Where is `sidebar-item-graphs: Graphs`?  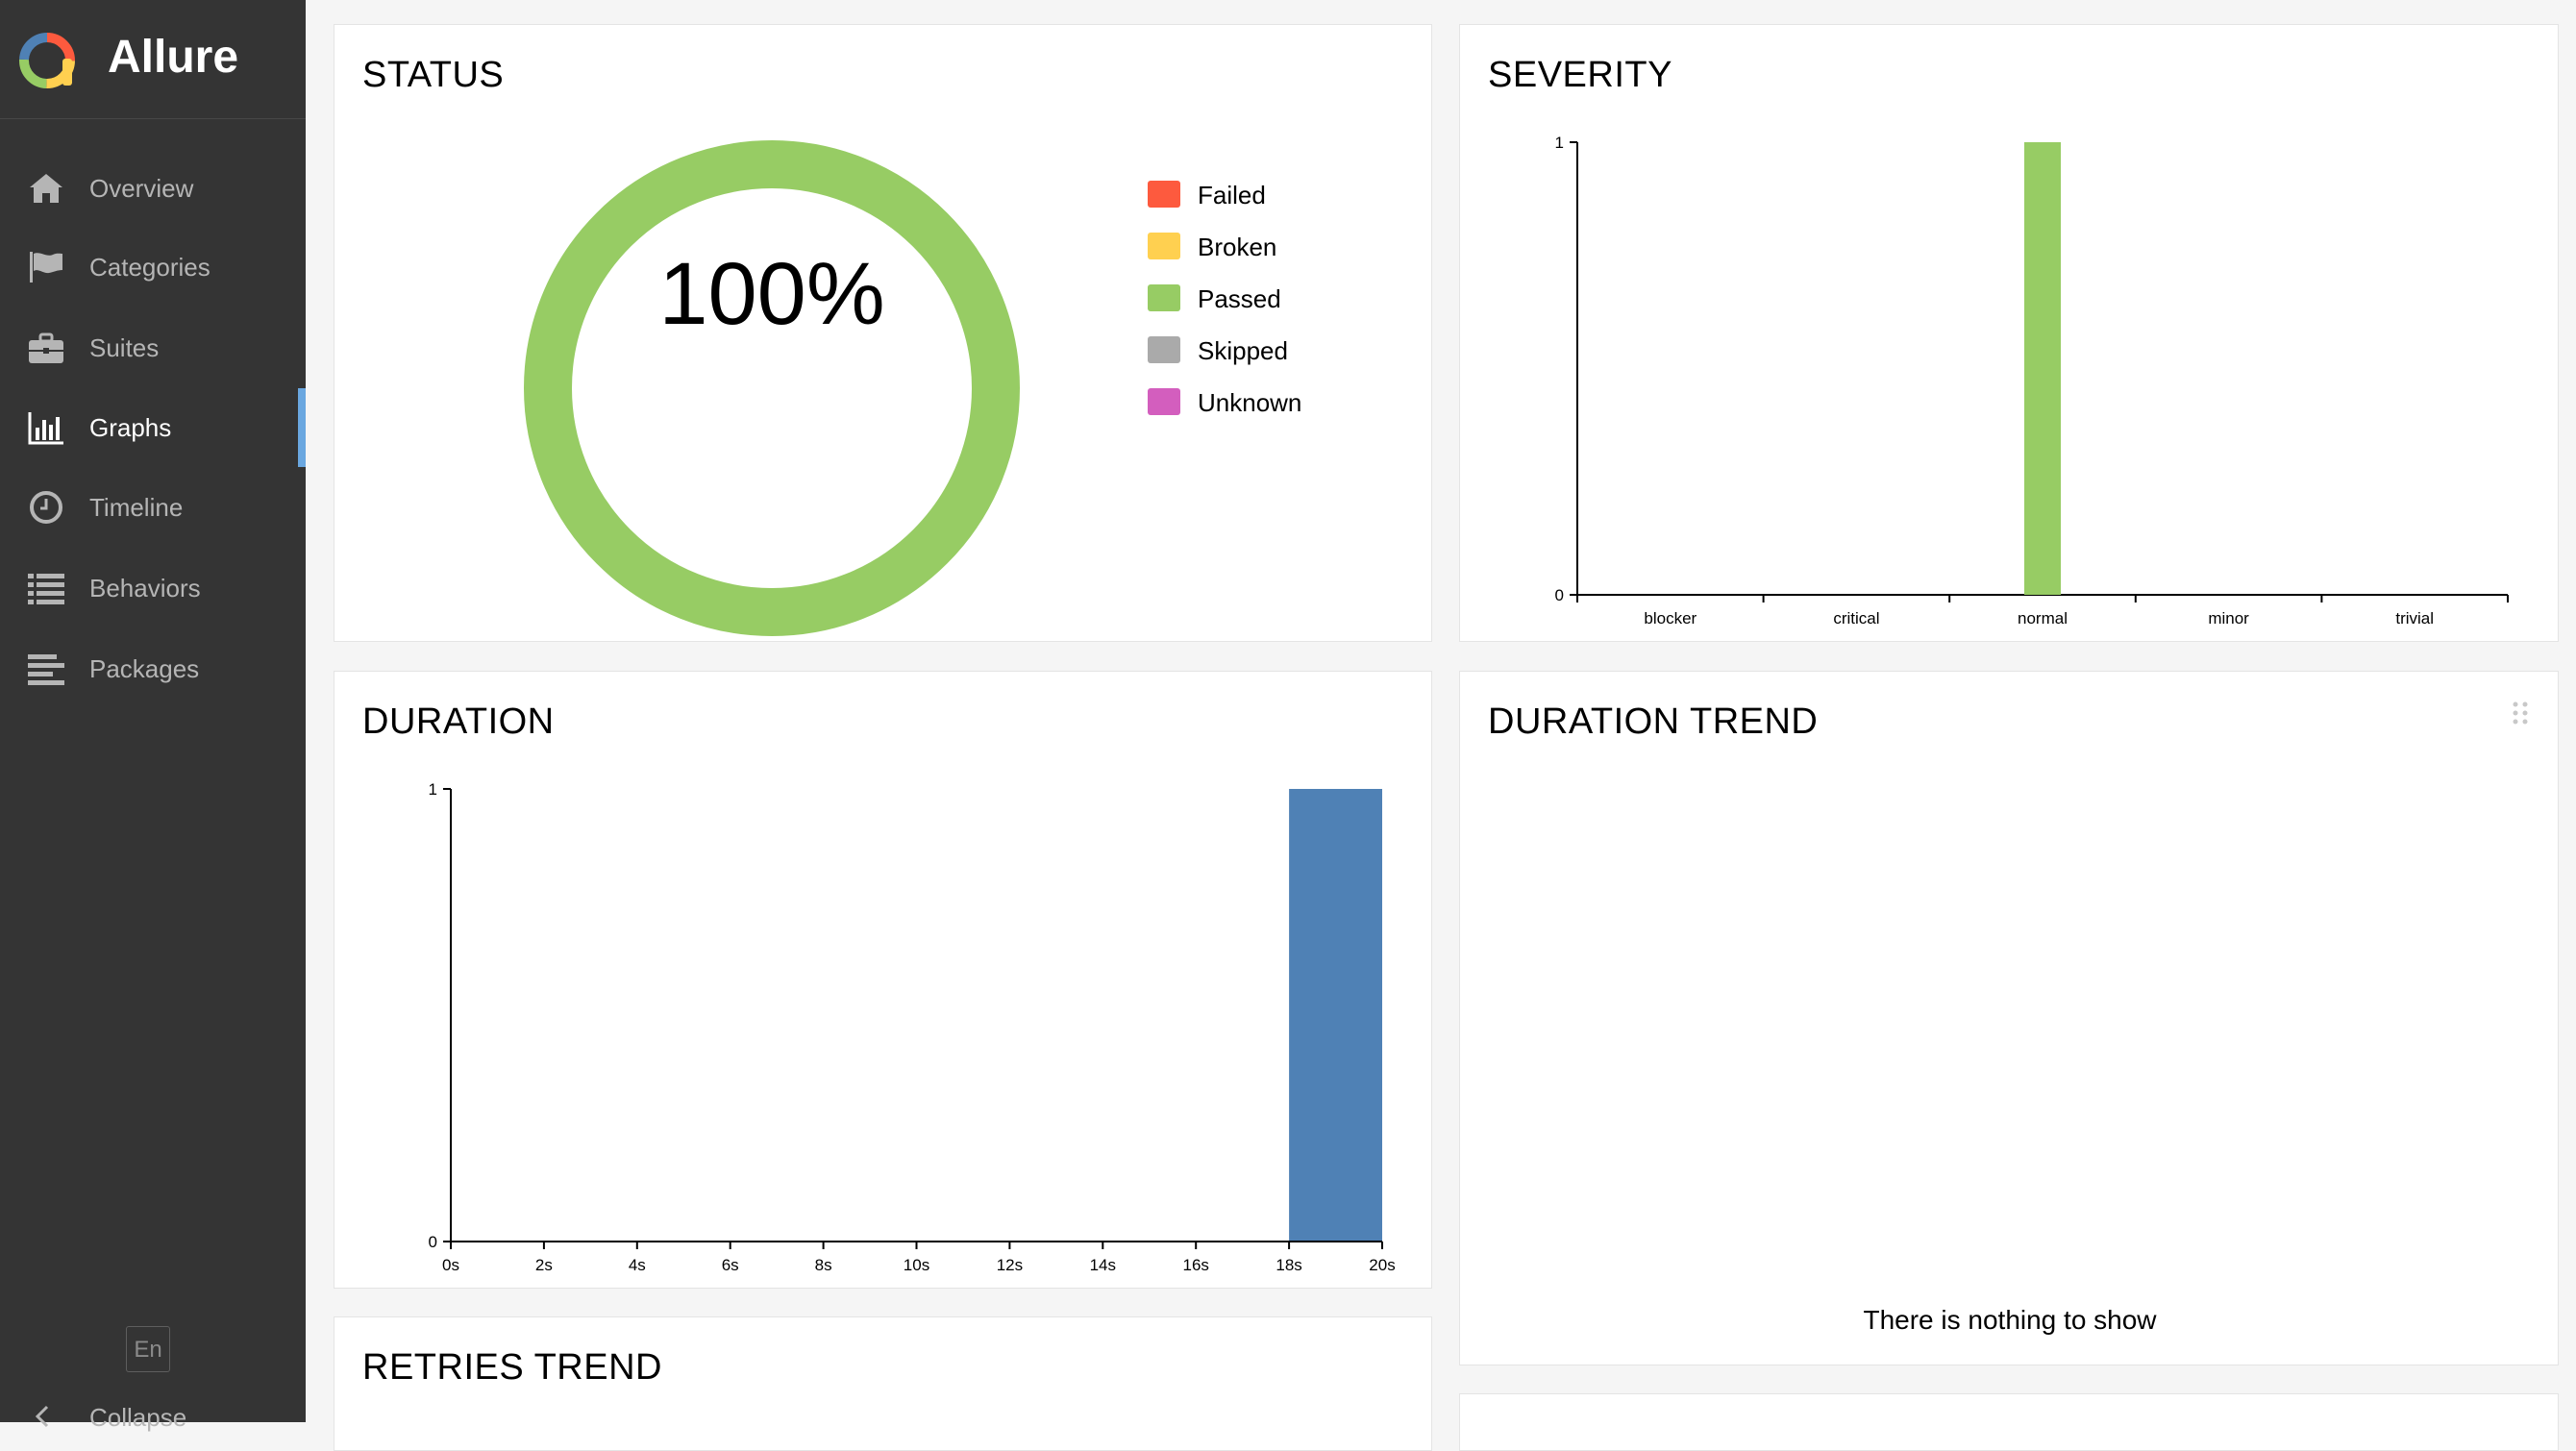
sidebar-item-graphs: Graphs is located at coordinates (153, 427).